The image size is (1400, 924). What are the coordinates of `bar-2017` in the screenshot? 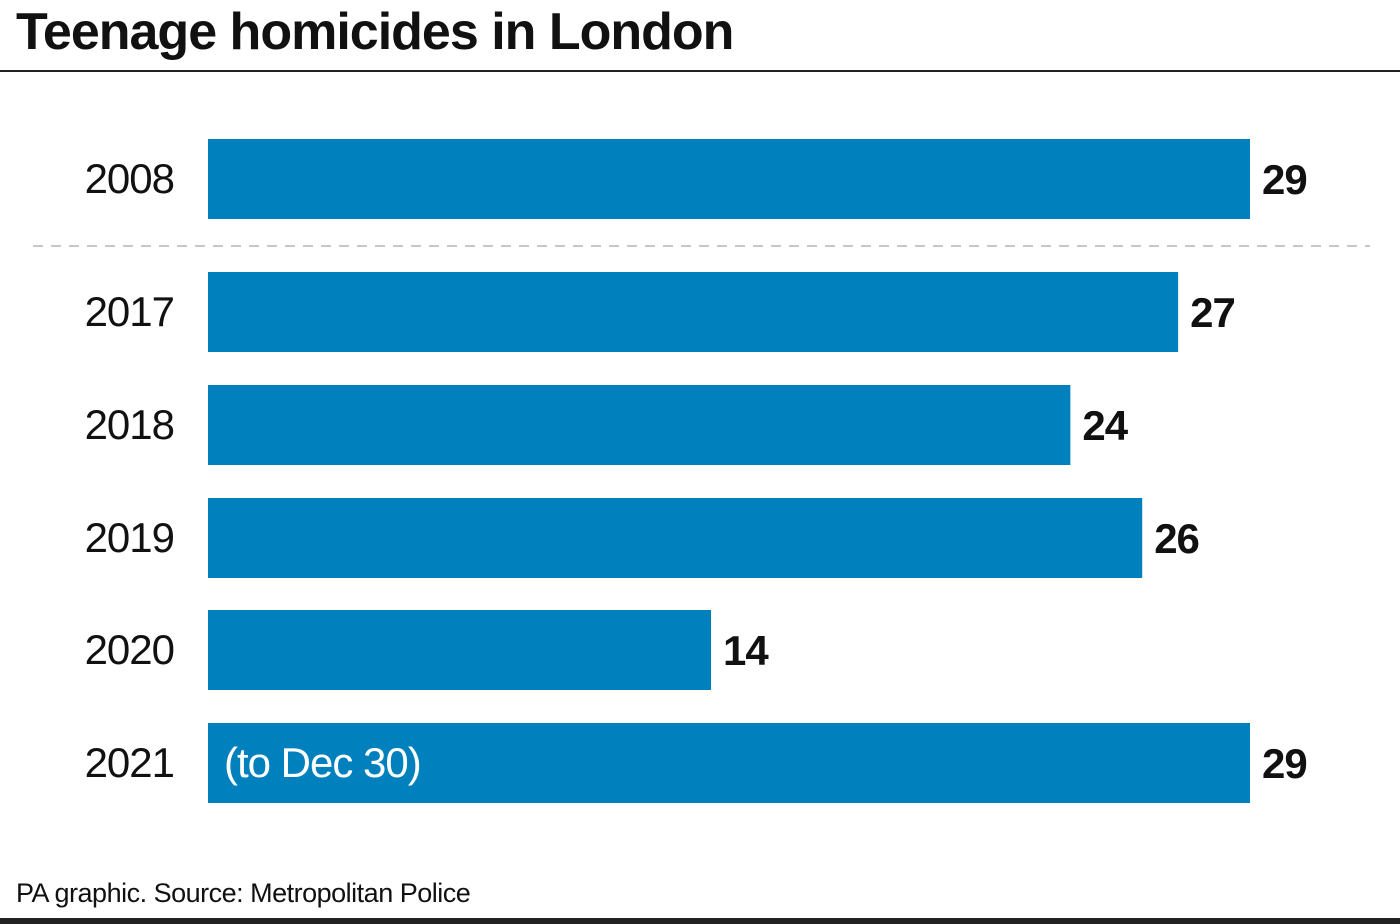 It's located at (693, 312).